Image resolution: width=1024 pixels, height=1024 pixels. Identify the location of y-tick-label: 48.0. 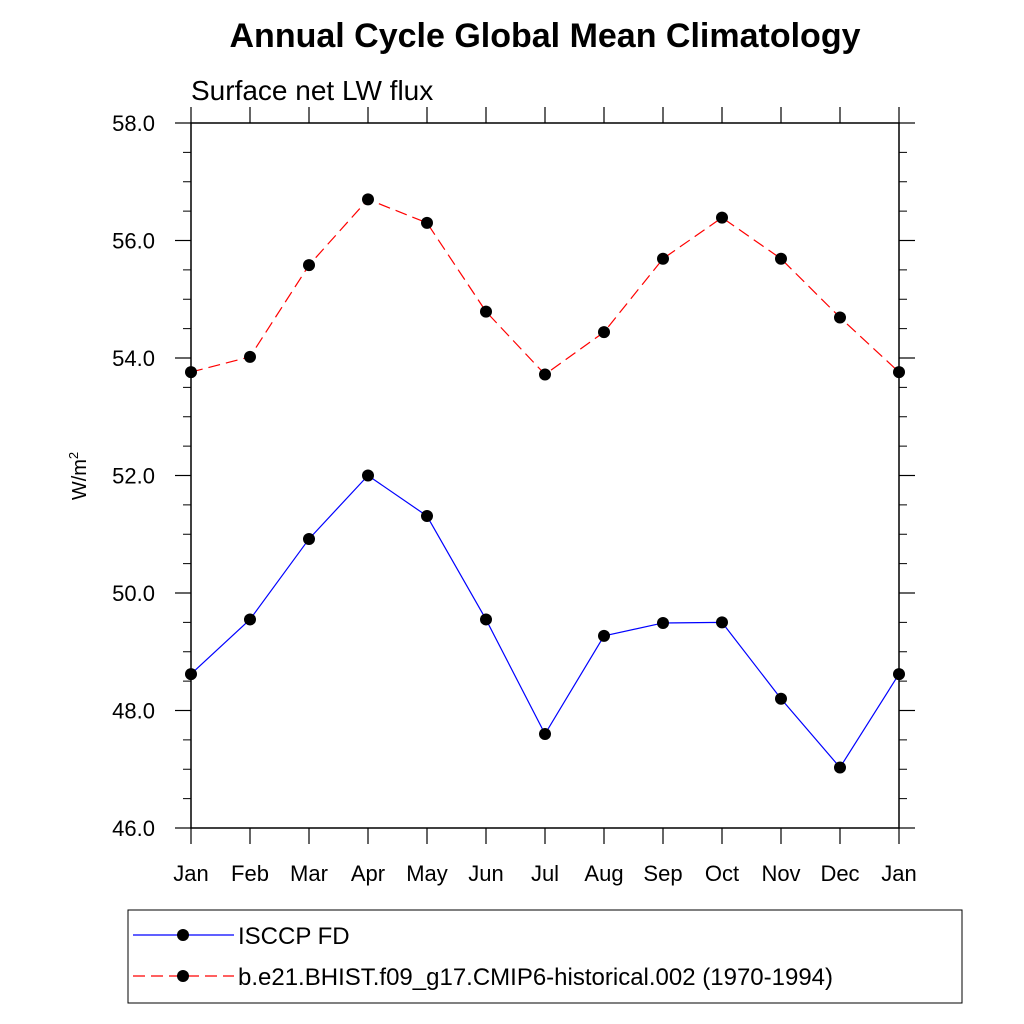
(133, 711).